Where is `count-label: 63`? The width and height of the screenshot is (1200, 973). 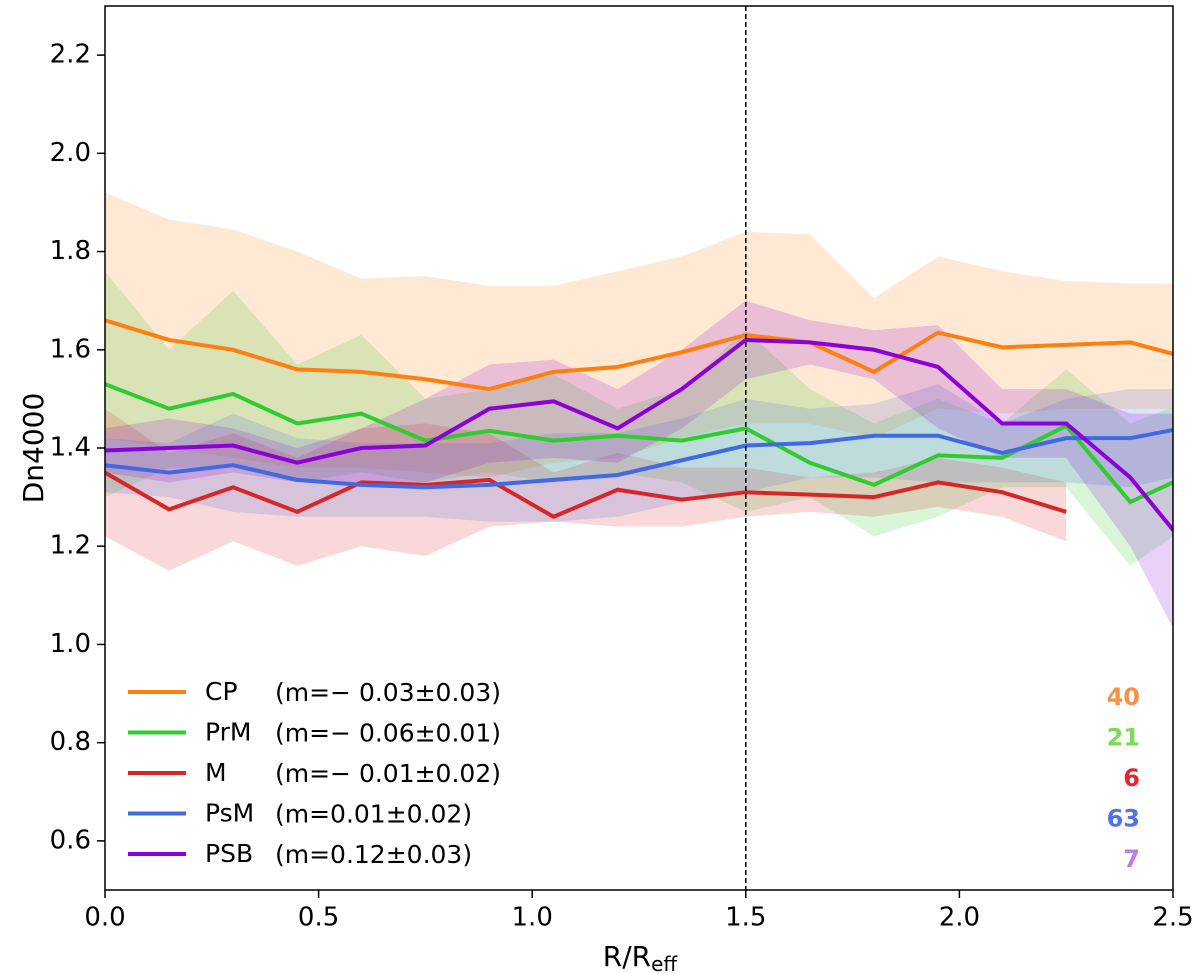
count-label: 63 is located at coordinates (1123, 819).